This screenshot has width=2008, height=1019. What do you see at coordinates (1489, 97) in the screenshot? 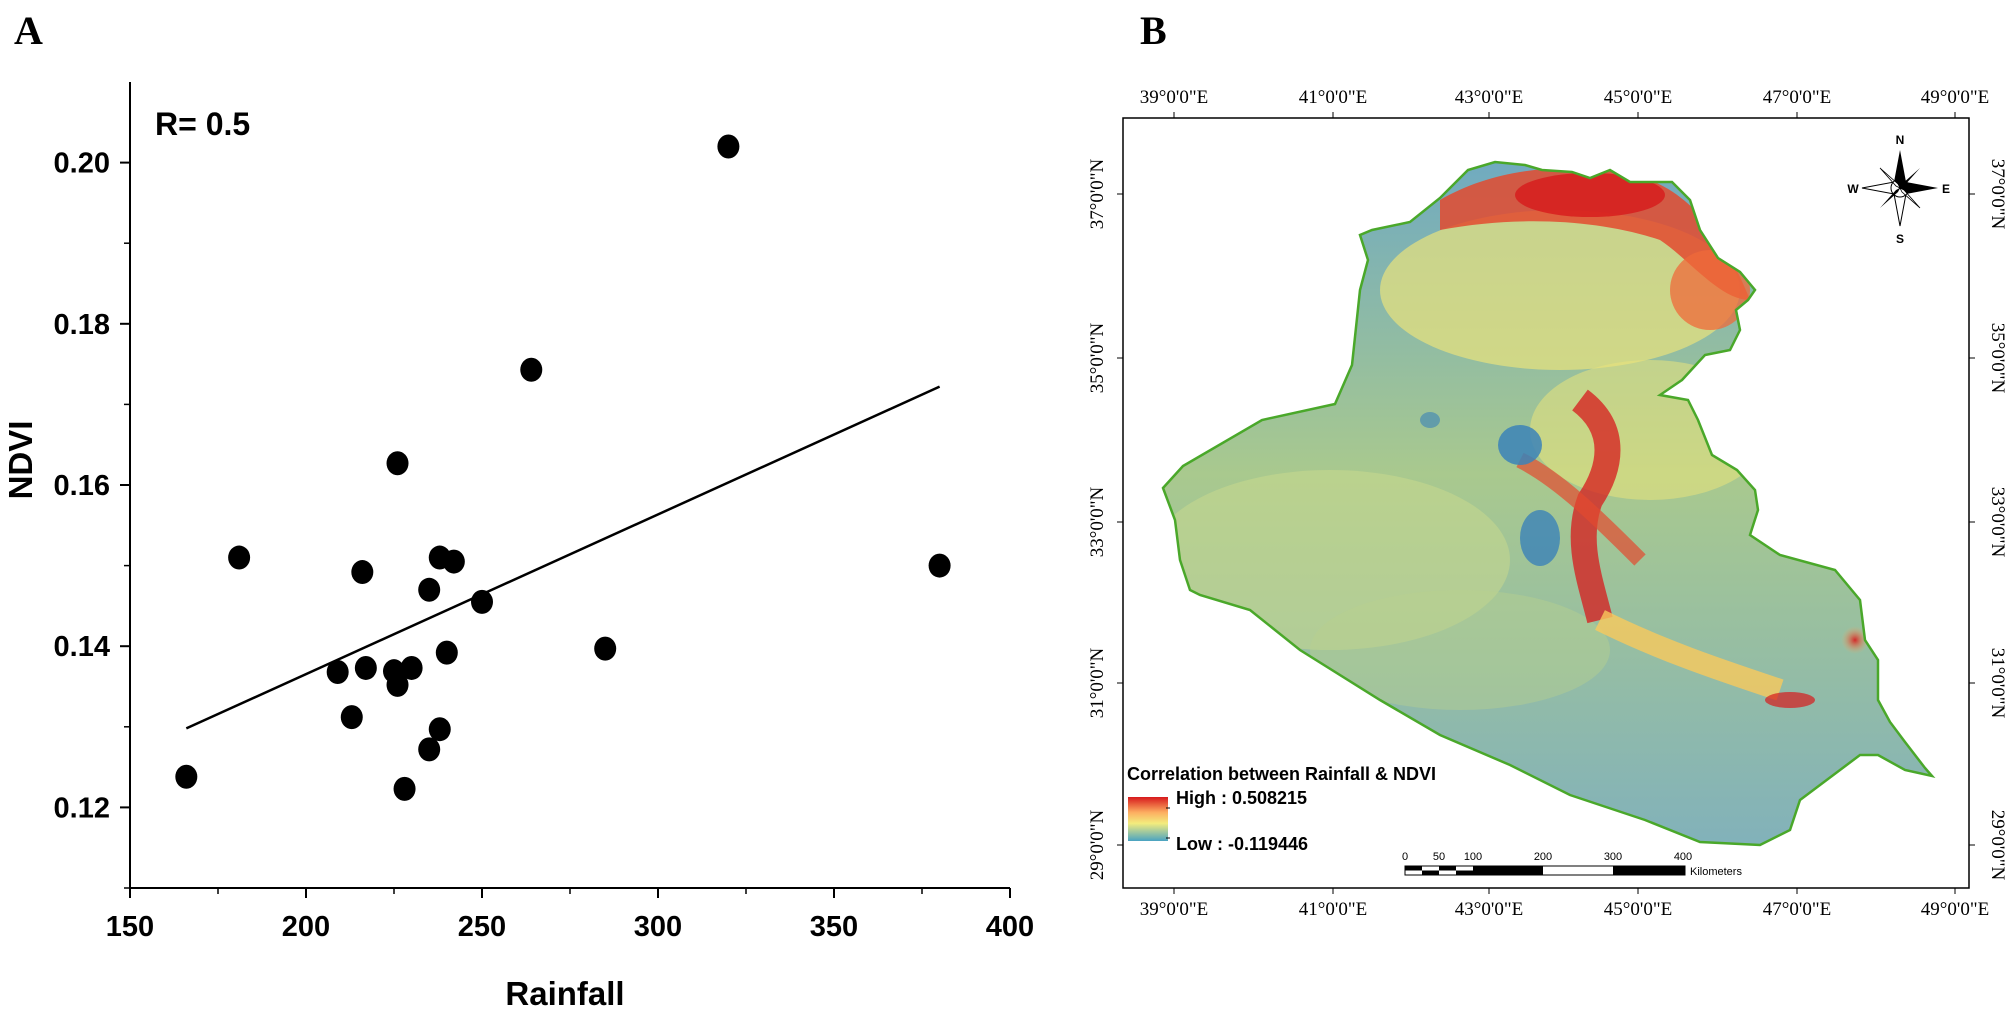
I see `lon-top-2: 43°0'0"E` at bounding box center [1489, 97].